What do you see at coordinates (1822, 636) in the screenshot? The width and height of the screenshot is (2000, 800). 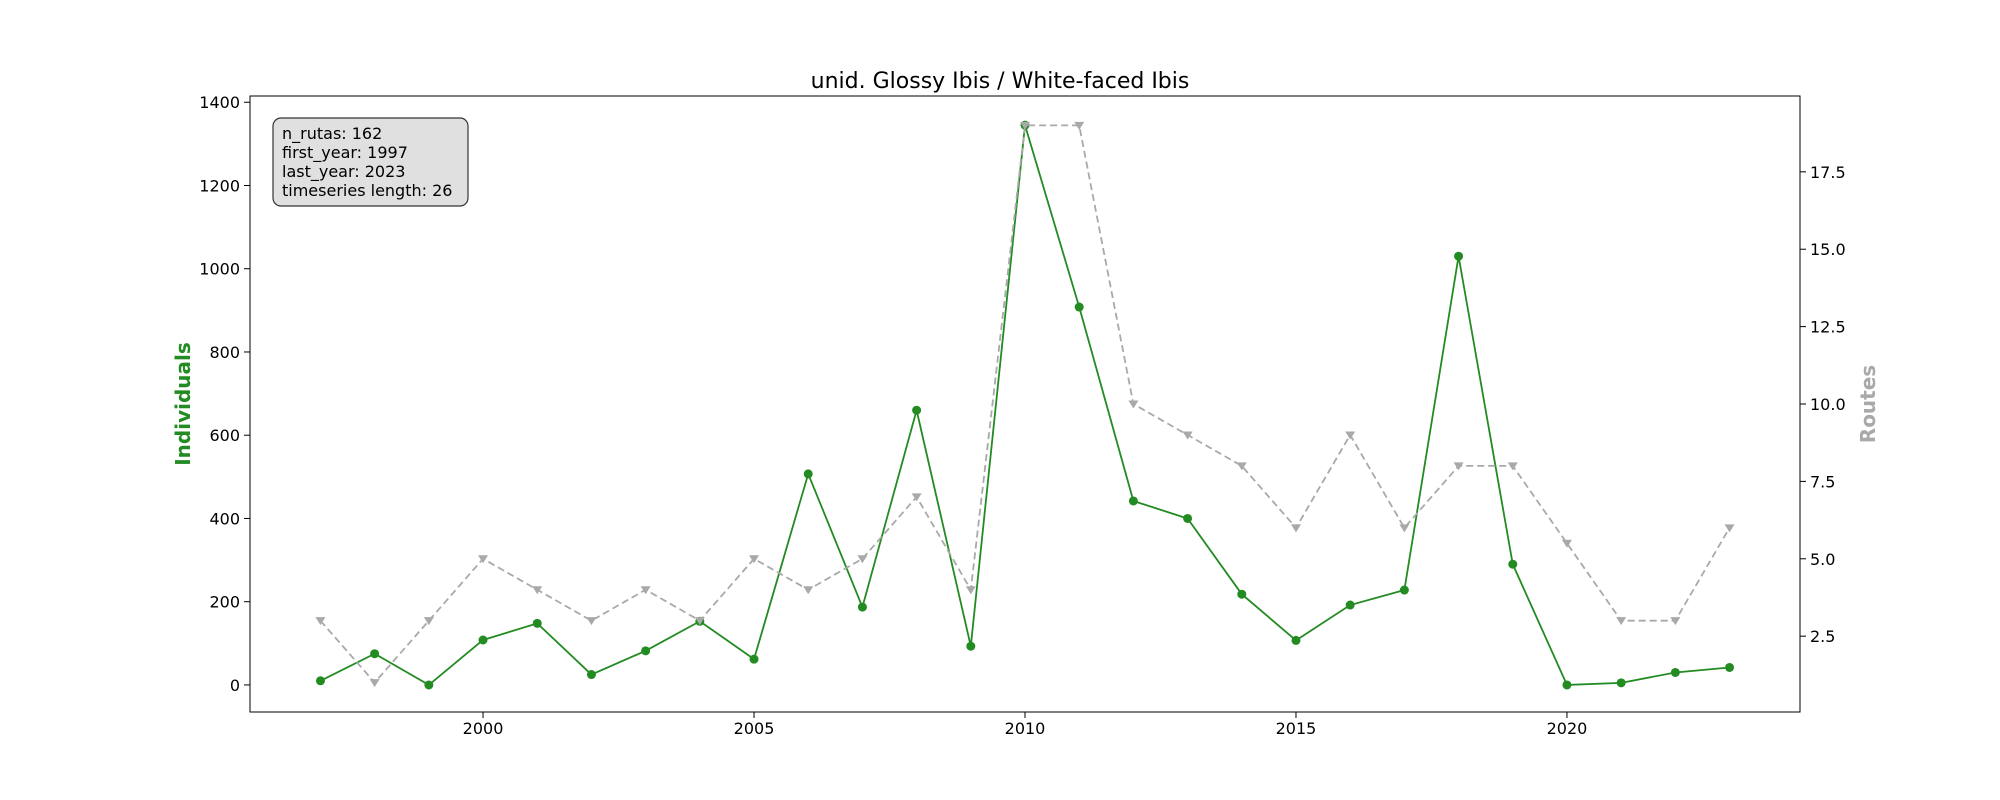 I see `y2-tick-label: 2.5` at bounding box center [1822, 636].